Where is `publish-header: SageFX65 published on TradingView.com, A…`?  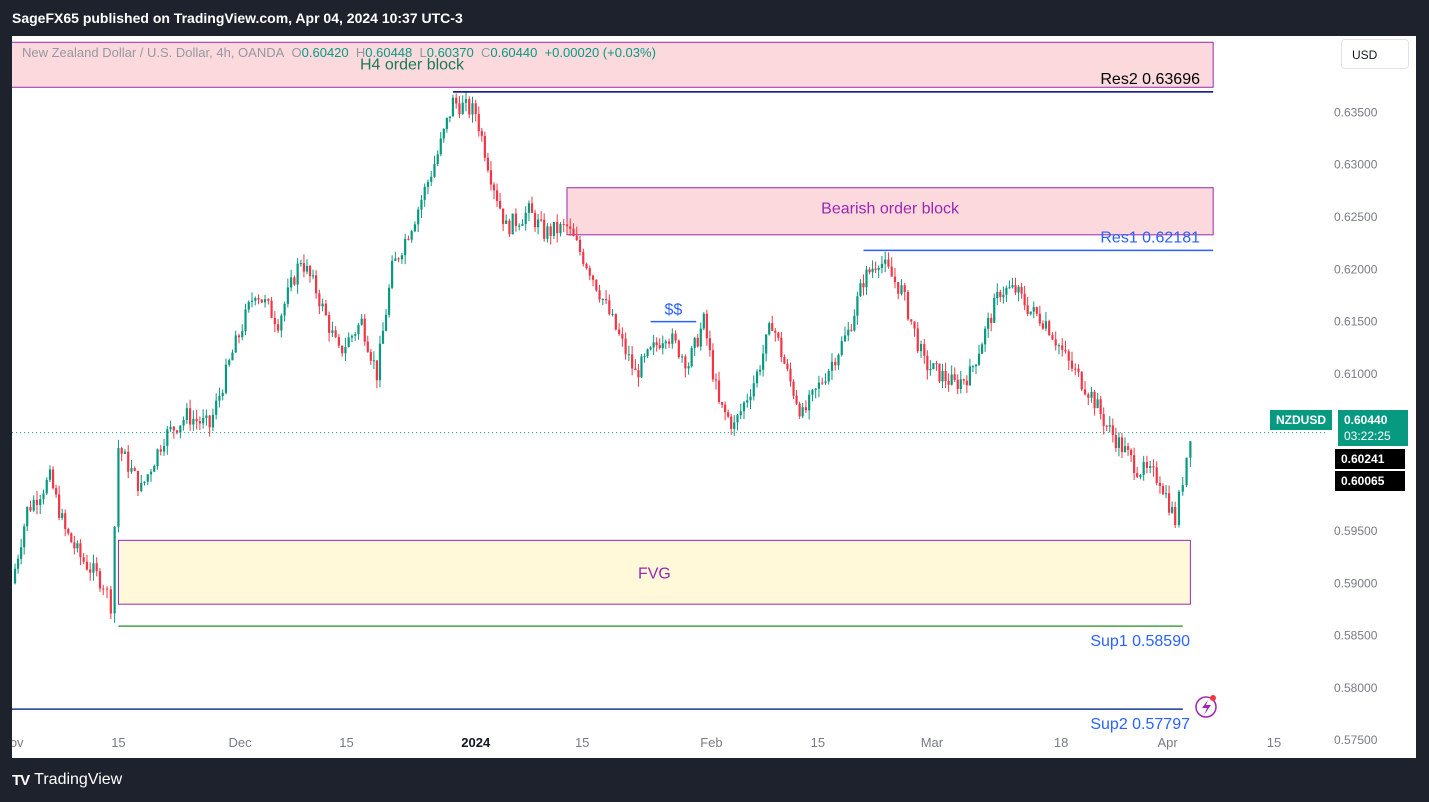
publish-header: SageFX65 published on TradingView.com, A… is located at coordinates (714, 18).